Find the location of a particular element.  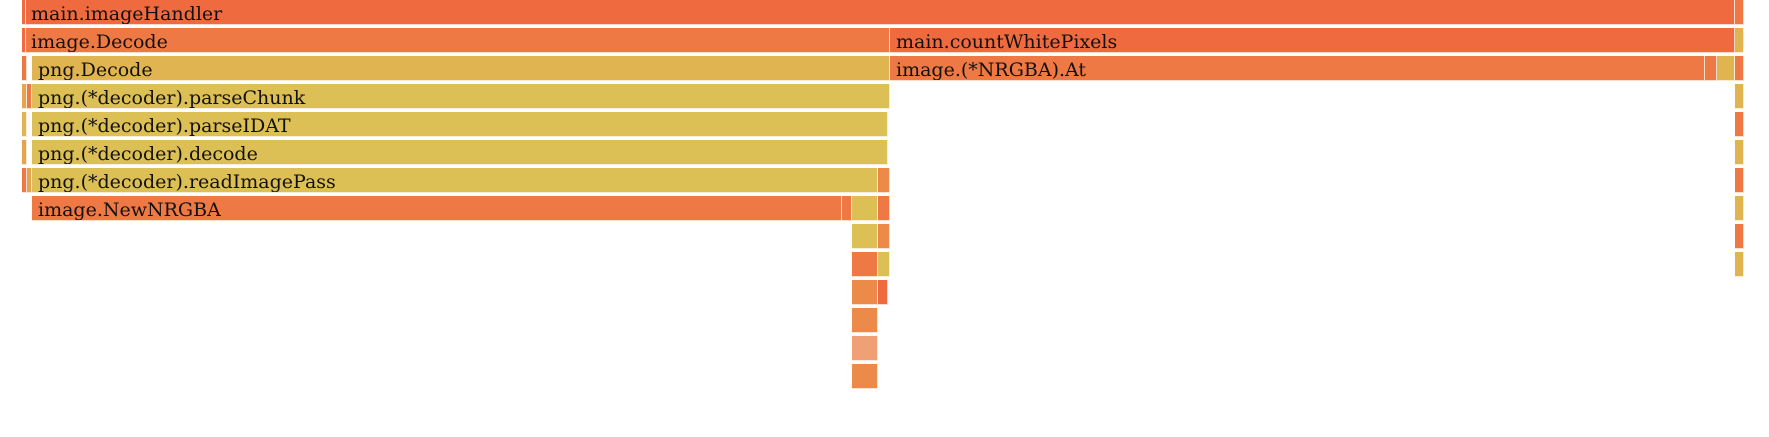

frame-image-nrgba-at: image.(*NRGBA).At is located at coordinates (1297, 68).